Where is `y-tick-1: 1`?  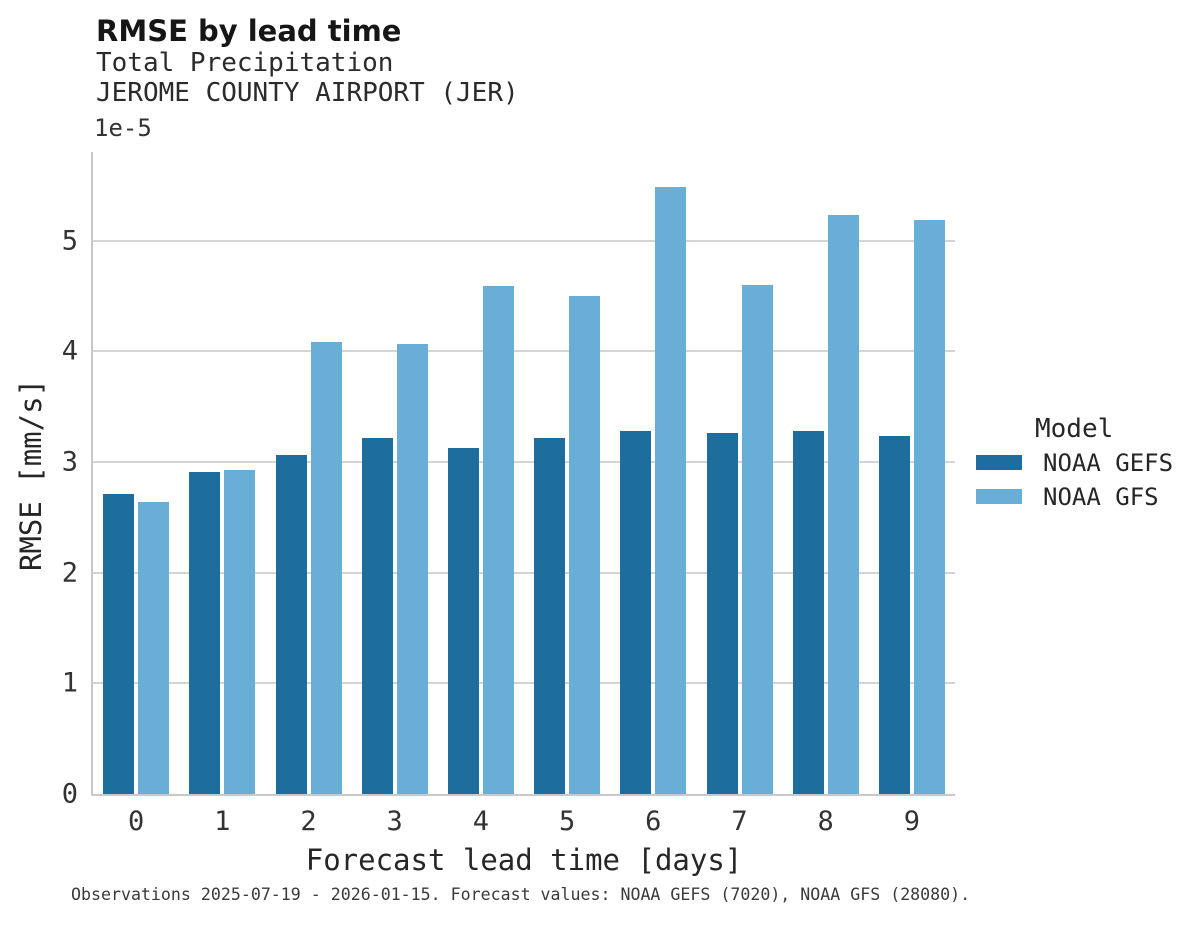
y-tick-1: 1 is located at coordinates (69, 683).